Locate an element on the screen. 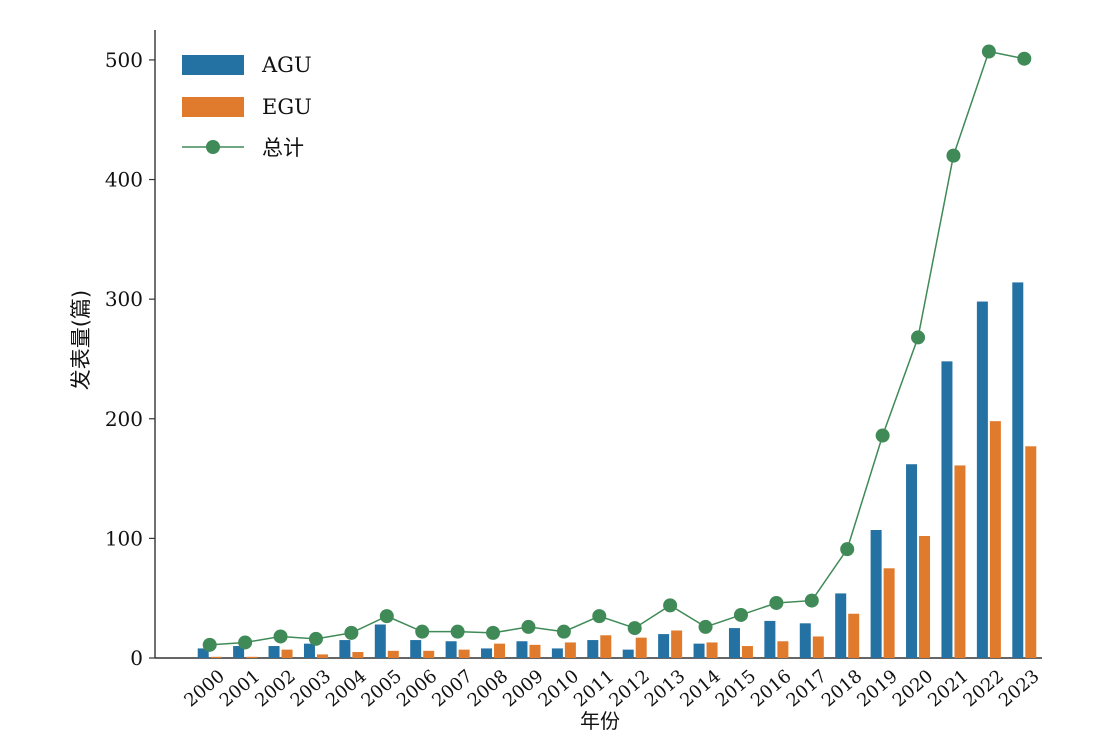  x-tick-label: 2008 is located at coordinates (488, 689).